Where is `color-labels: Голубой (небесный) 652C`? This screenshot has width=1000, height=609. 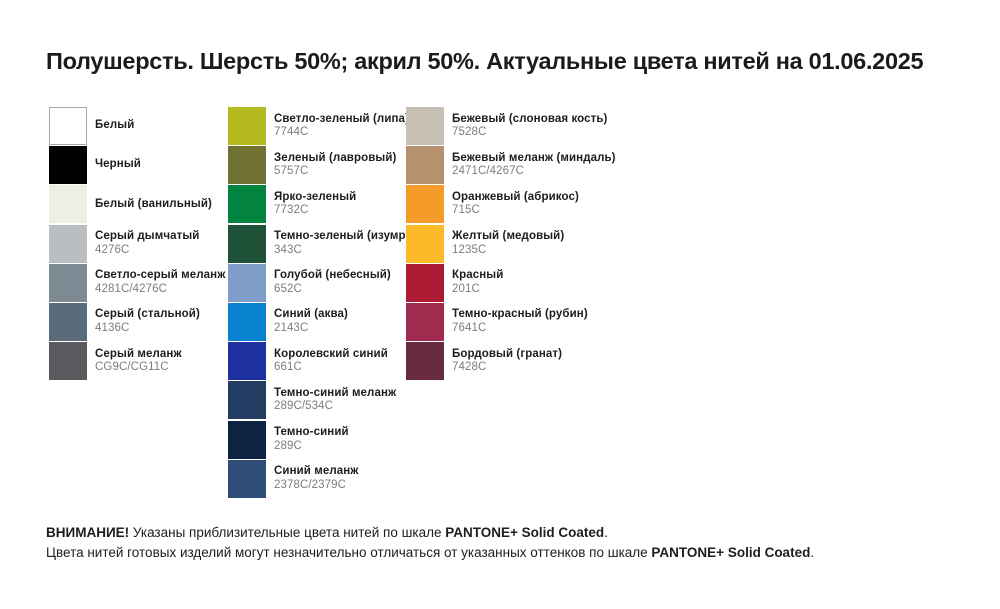
color-labels: Голубой (небесный) 652C is located at coordinates (332, 282).